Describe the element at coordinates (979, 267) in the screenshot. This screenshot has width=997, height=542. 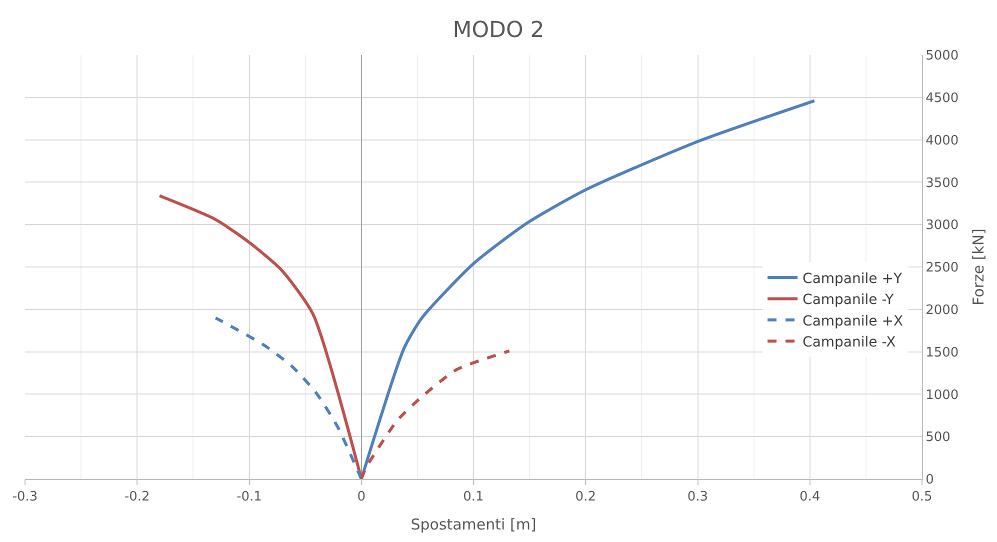
I see `y-axis-title: Forze [kN]` at that location.